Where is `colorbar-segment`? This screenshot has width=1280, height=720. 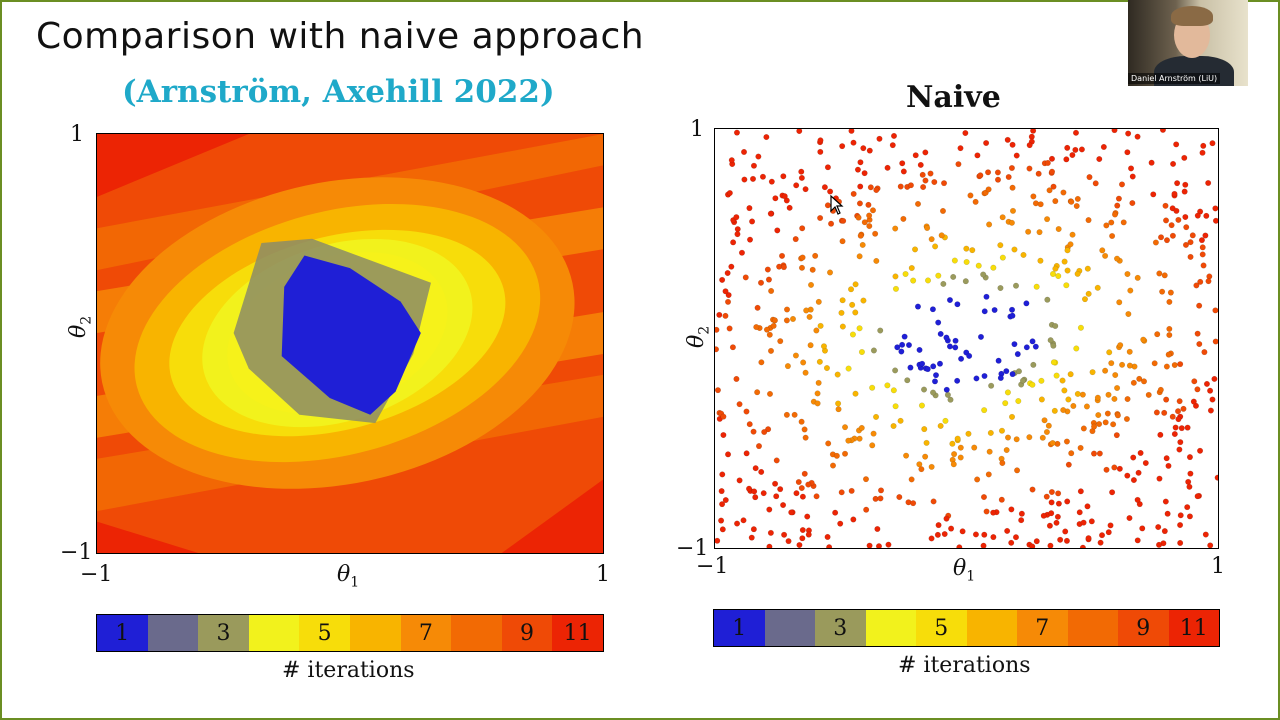 colorbar-segment is located at coordinates (274, 633).